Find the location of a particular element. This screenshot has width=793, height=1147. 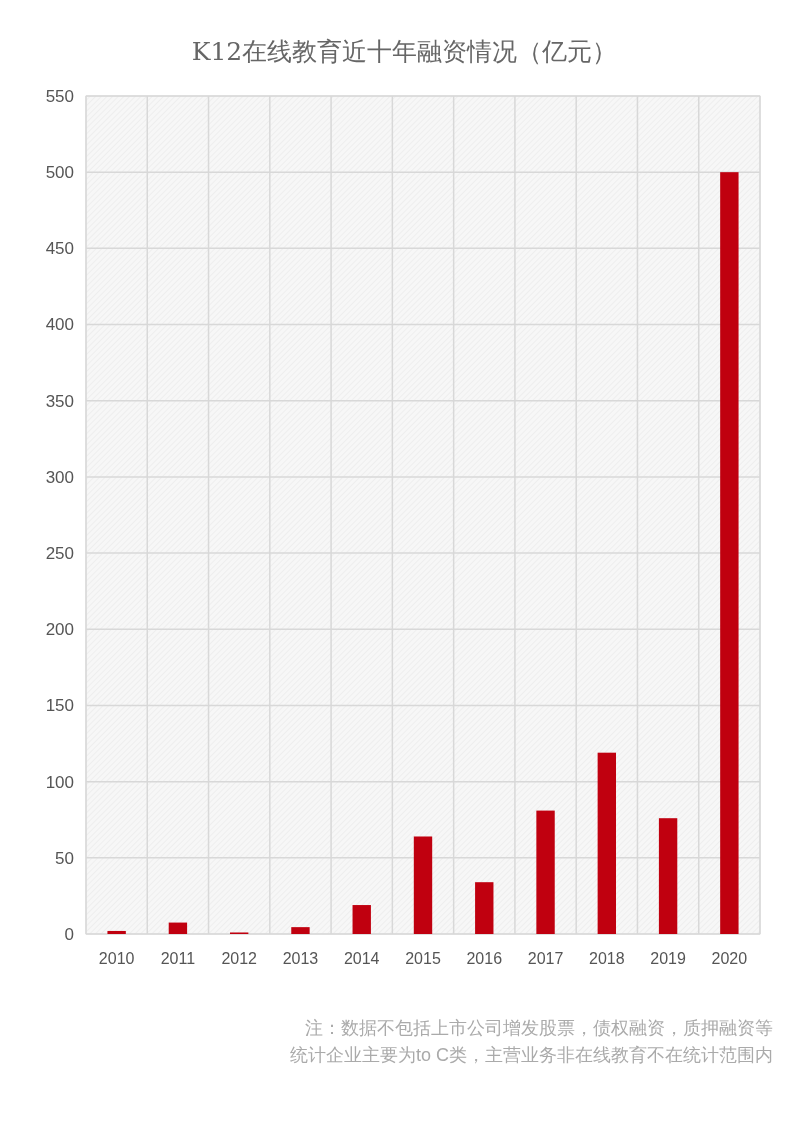

y-tick-label: 550 is located at coordinates (59, 96).